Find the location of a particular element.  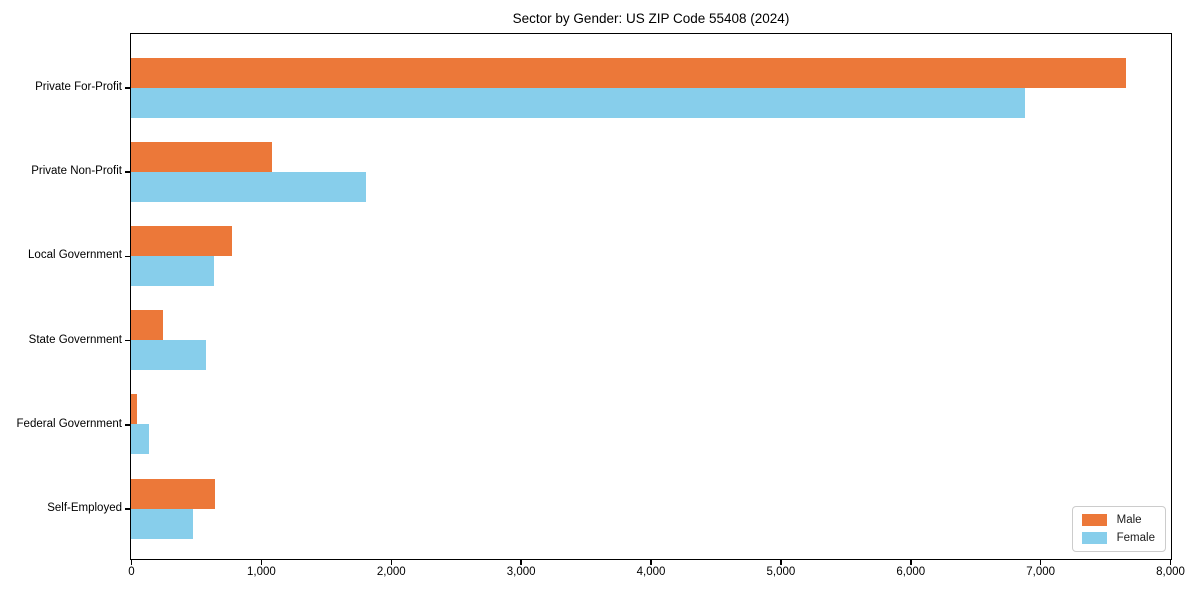

legend-swatch-female is located at coordinates (1094, 538).